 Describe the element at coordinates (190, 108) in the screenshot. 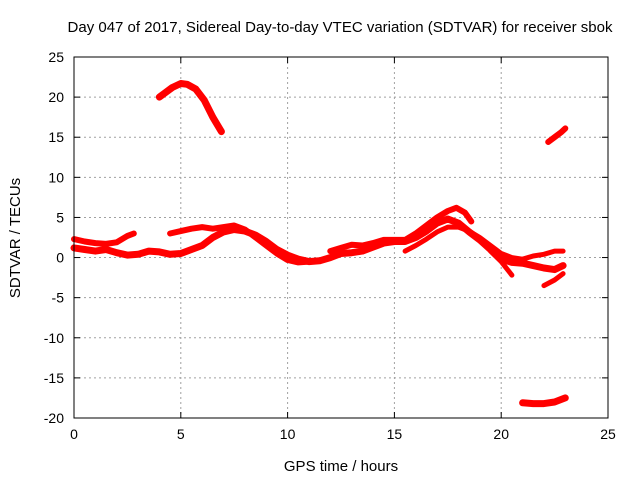

I see `series-arc-high-peak` at that location.